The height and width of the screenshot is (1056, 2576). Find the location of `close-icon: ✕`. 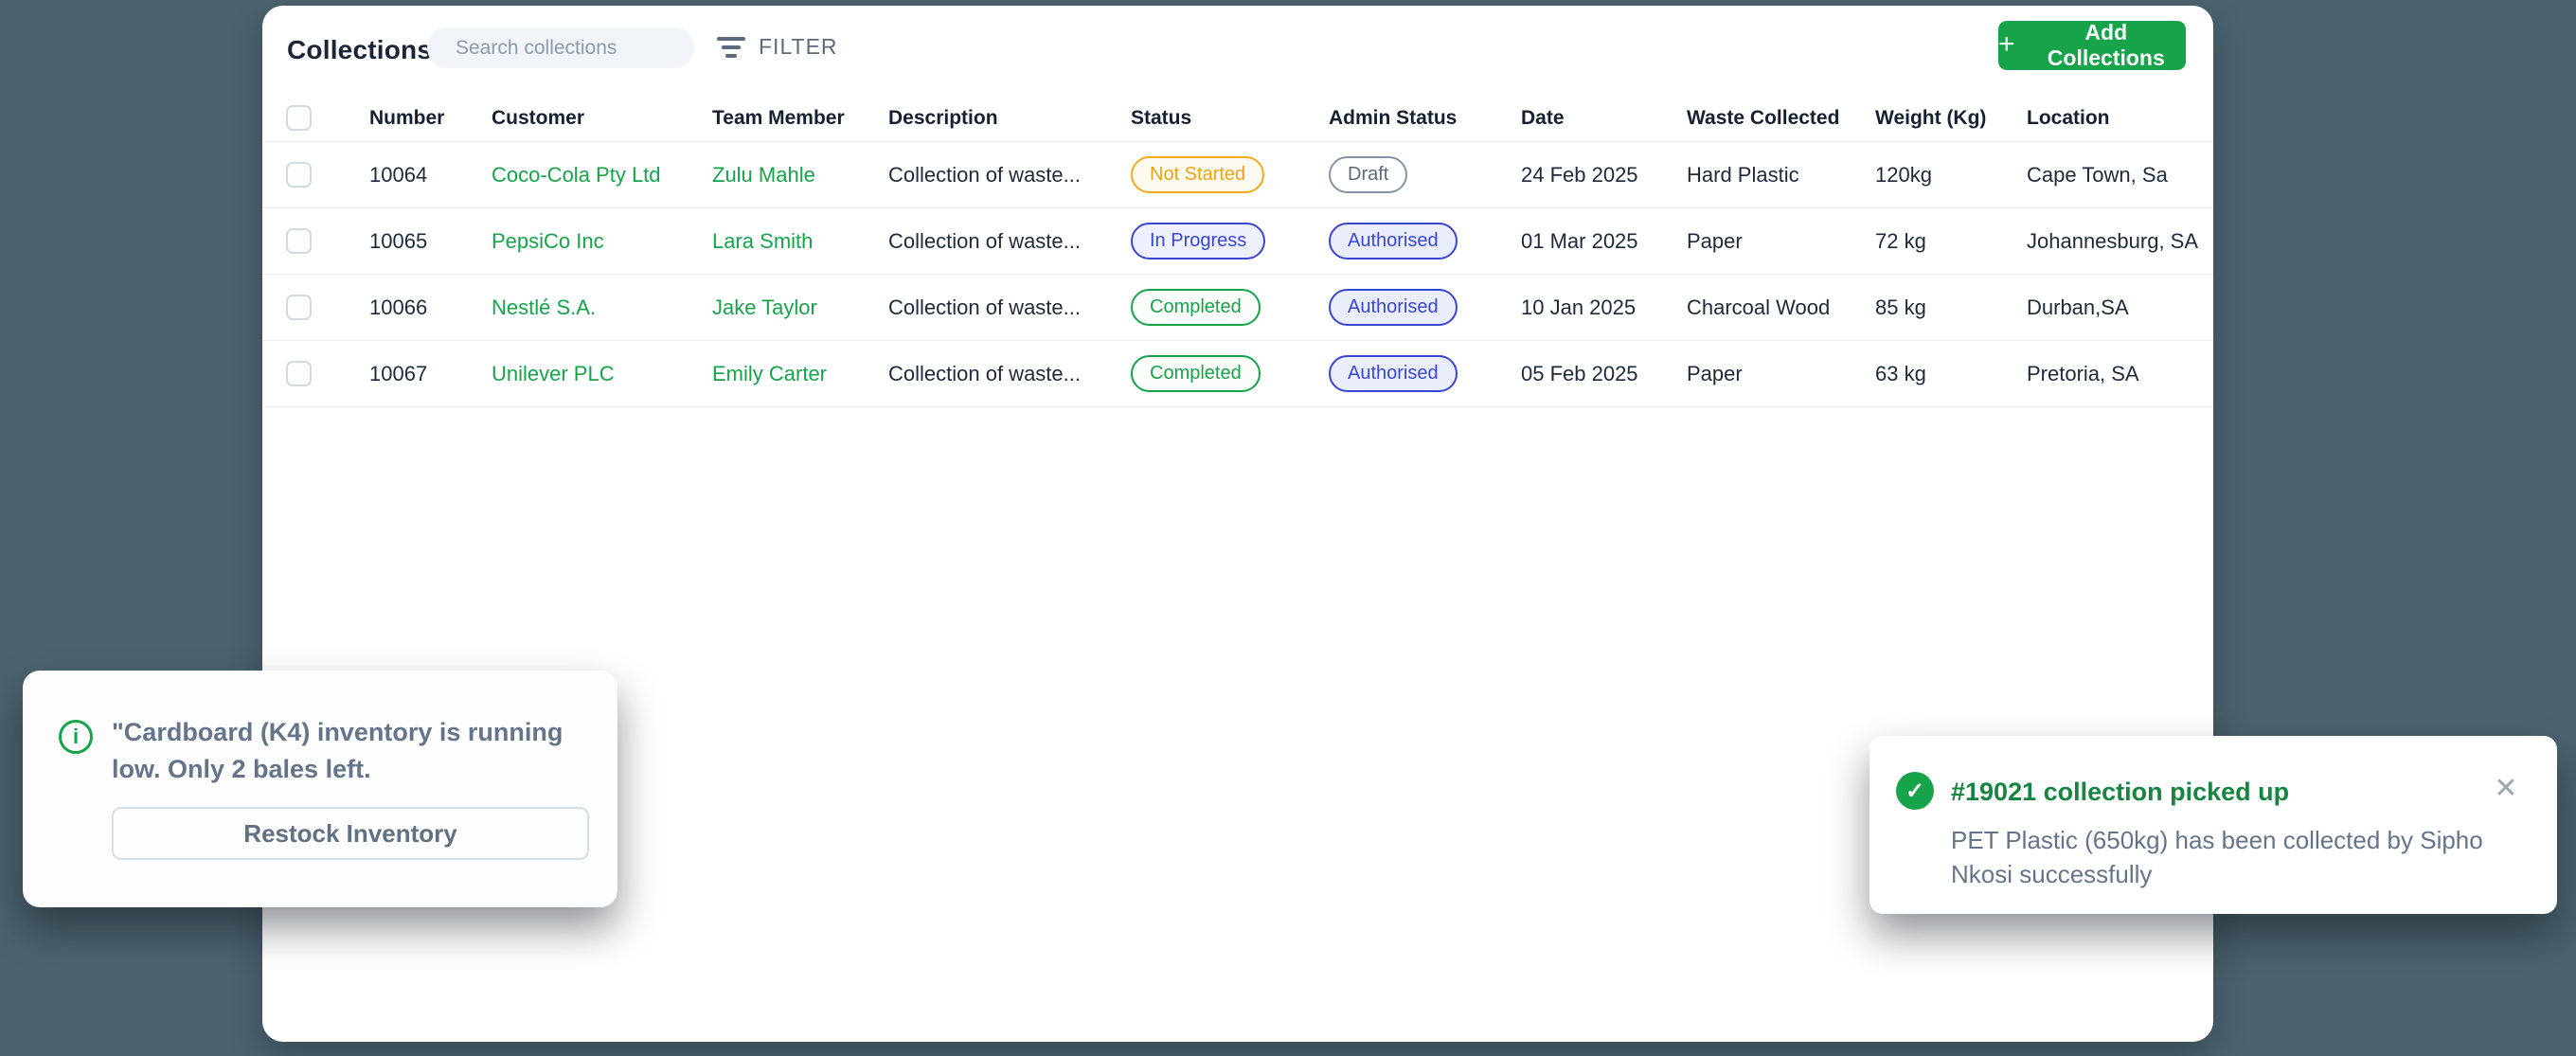

close-icon: ✕ is located at coordinates (2506, 789).